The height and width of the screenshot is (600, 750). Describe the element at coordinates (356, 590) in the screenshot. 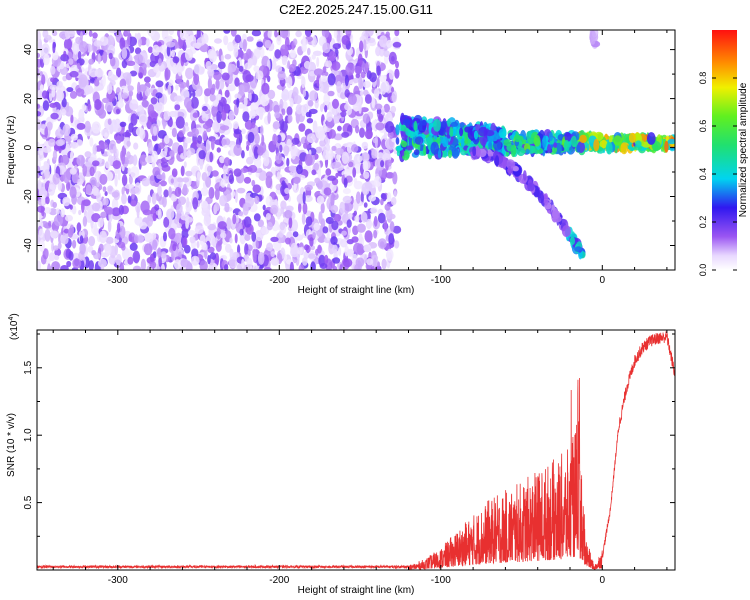

I see `snr-x-label: Height of straight line (km)` at that location.